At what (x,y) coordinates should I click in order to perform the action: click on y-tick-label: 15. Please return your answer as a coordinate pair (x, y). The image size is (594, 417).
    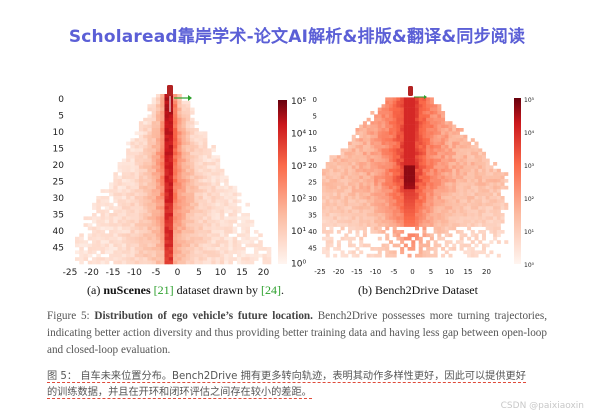
    Looking at the image, I should click on (312, 150).